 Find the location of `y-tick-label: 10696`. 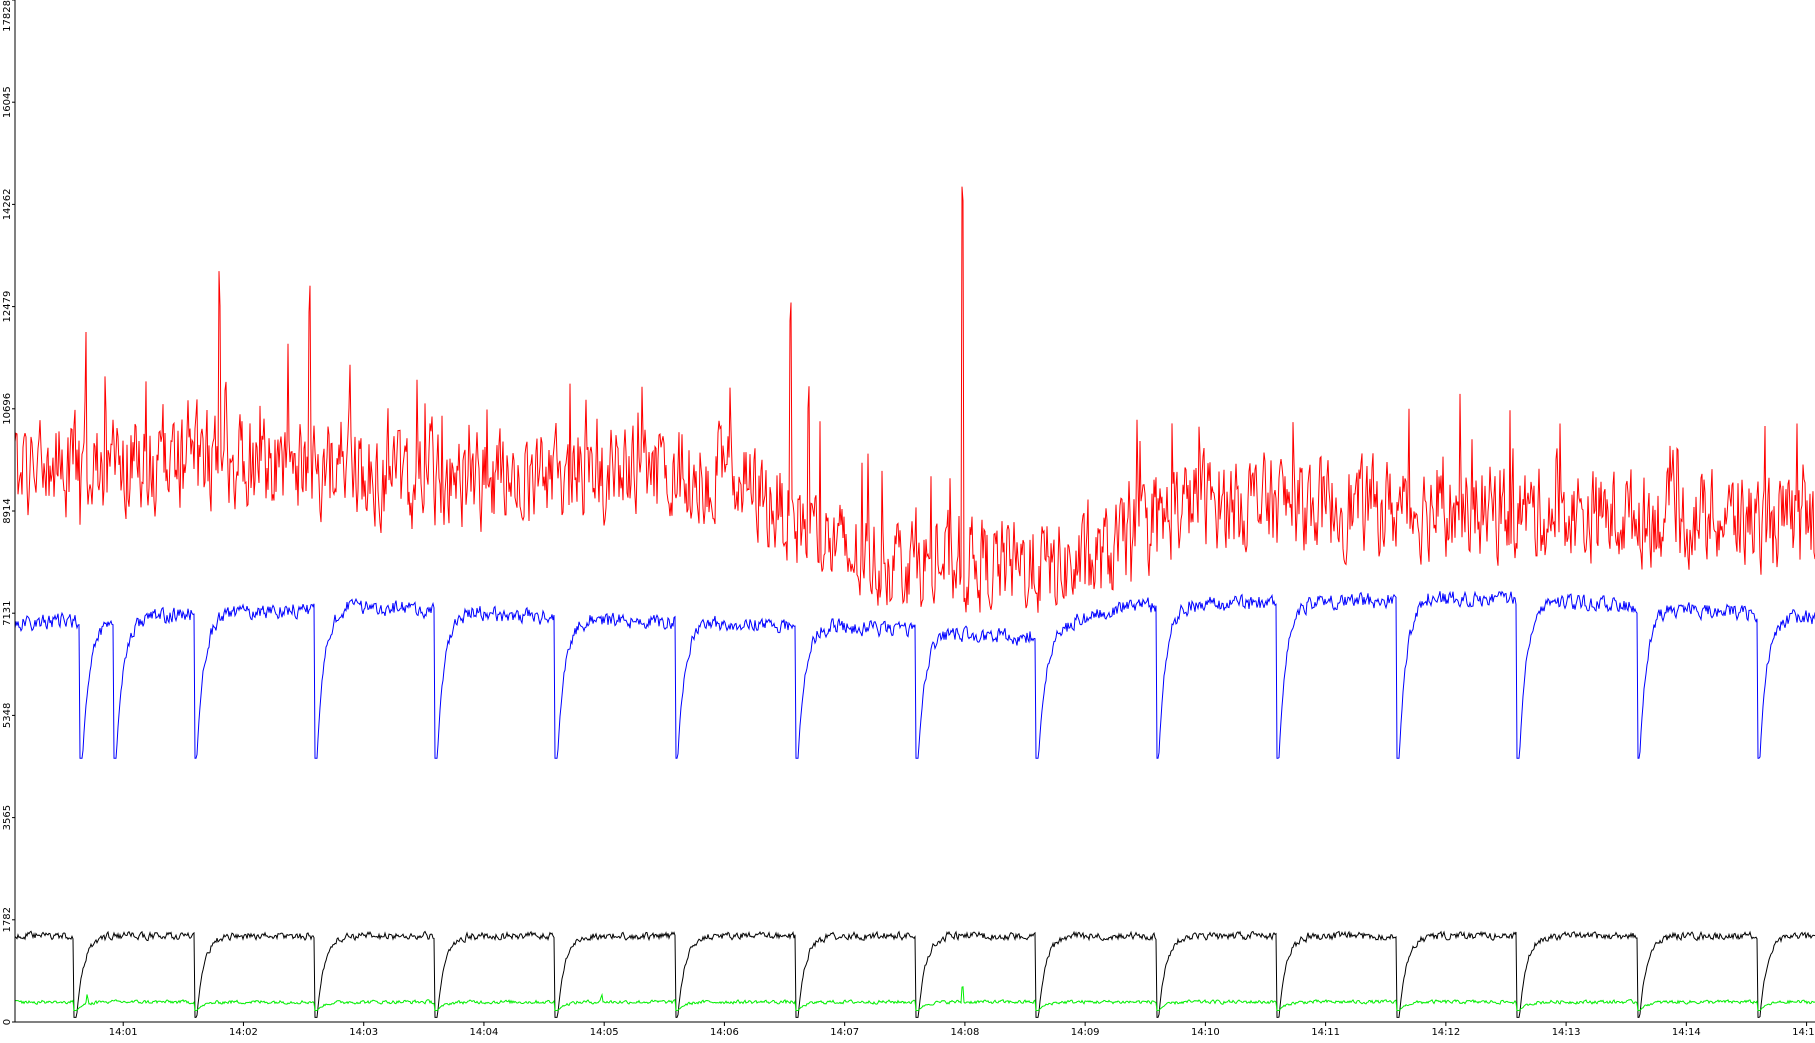

y-tick-label: 10696 is located at coordinates (7, 409).